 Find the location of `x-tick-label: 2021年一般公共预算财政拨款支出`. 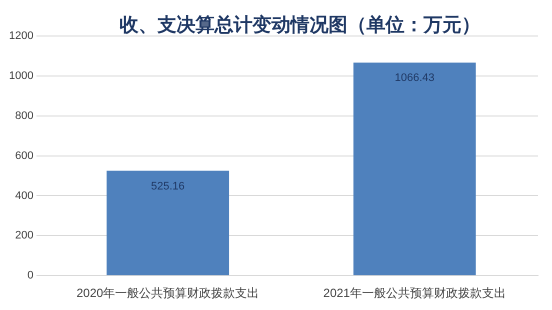

x-tick-label: 2021年一般公共预算财政拨款支出 is located at coordinates (414, 293).